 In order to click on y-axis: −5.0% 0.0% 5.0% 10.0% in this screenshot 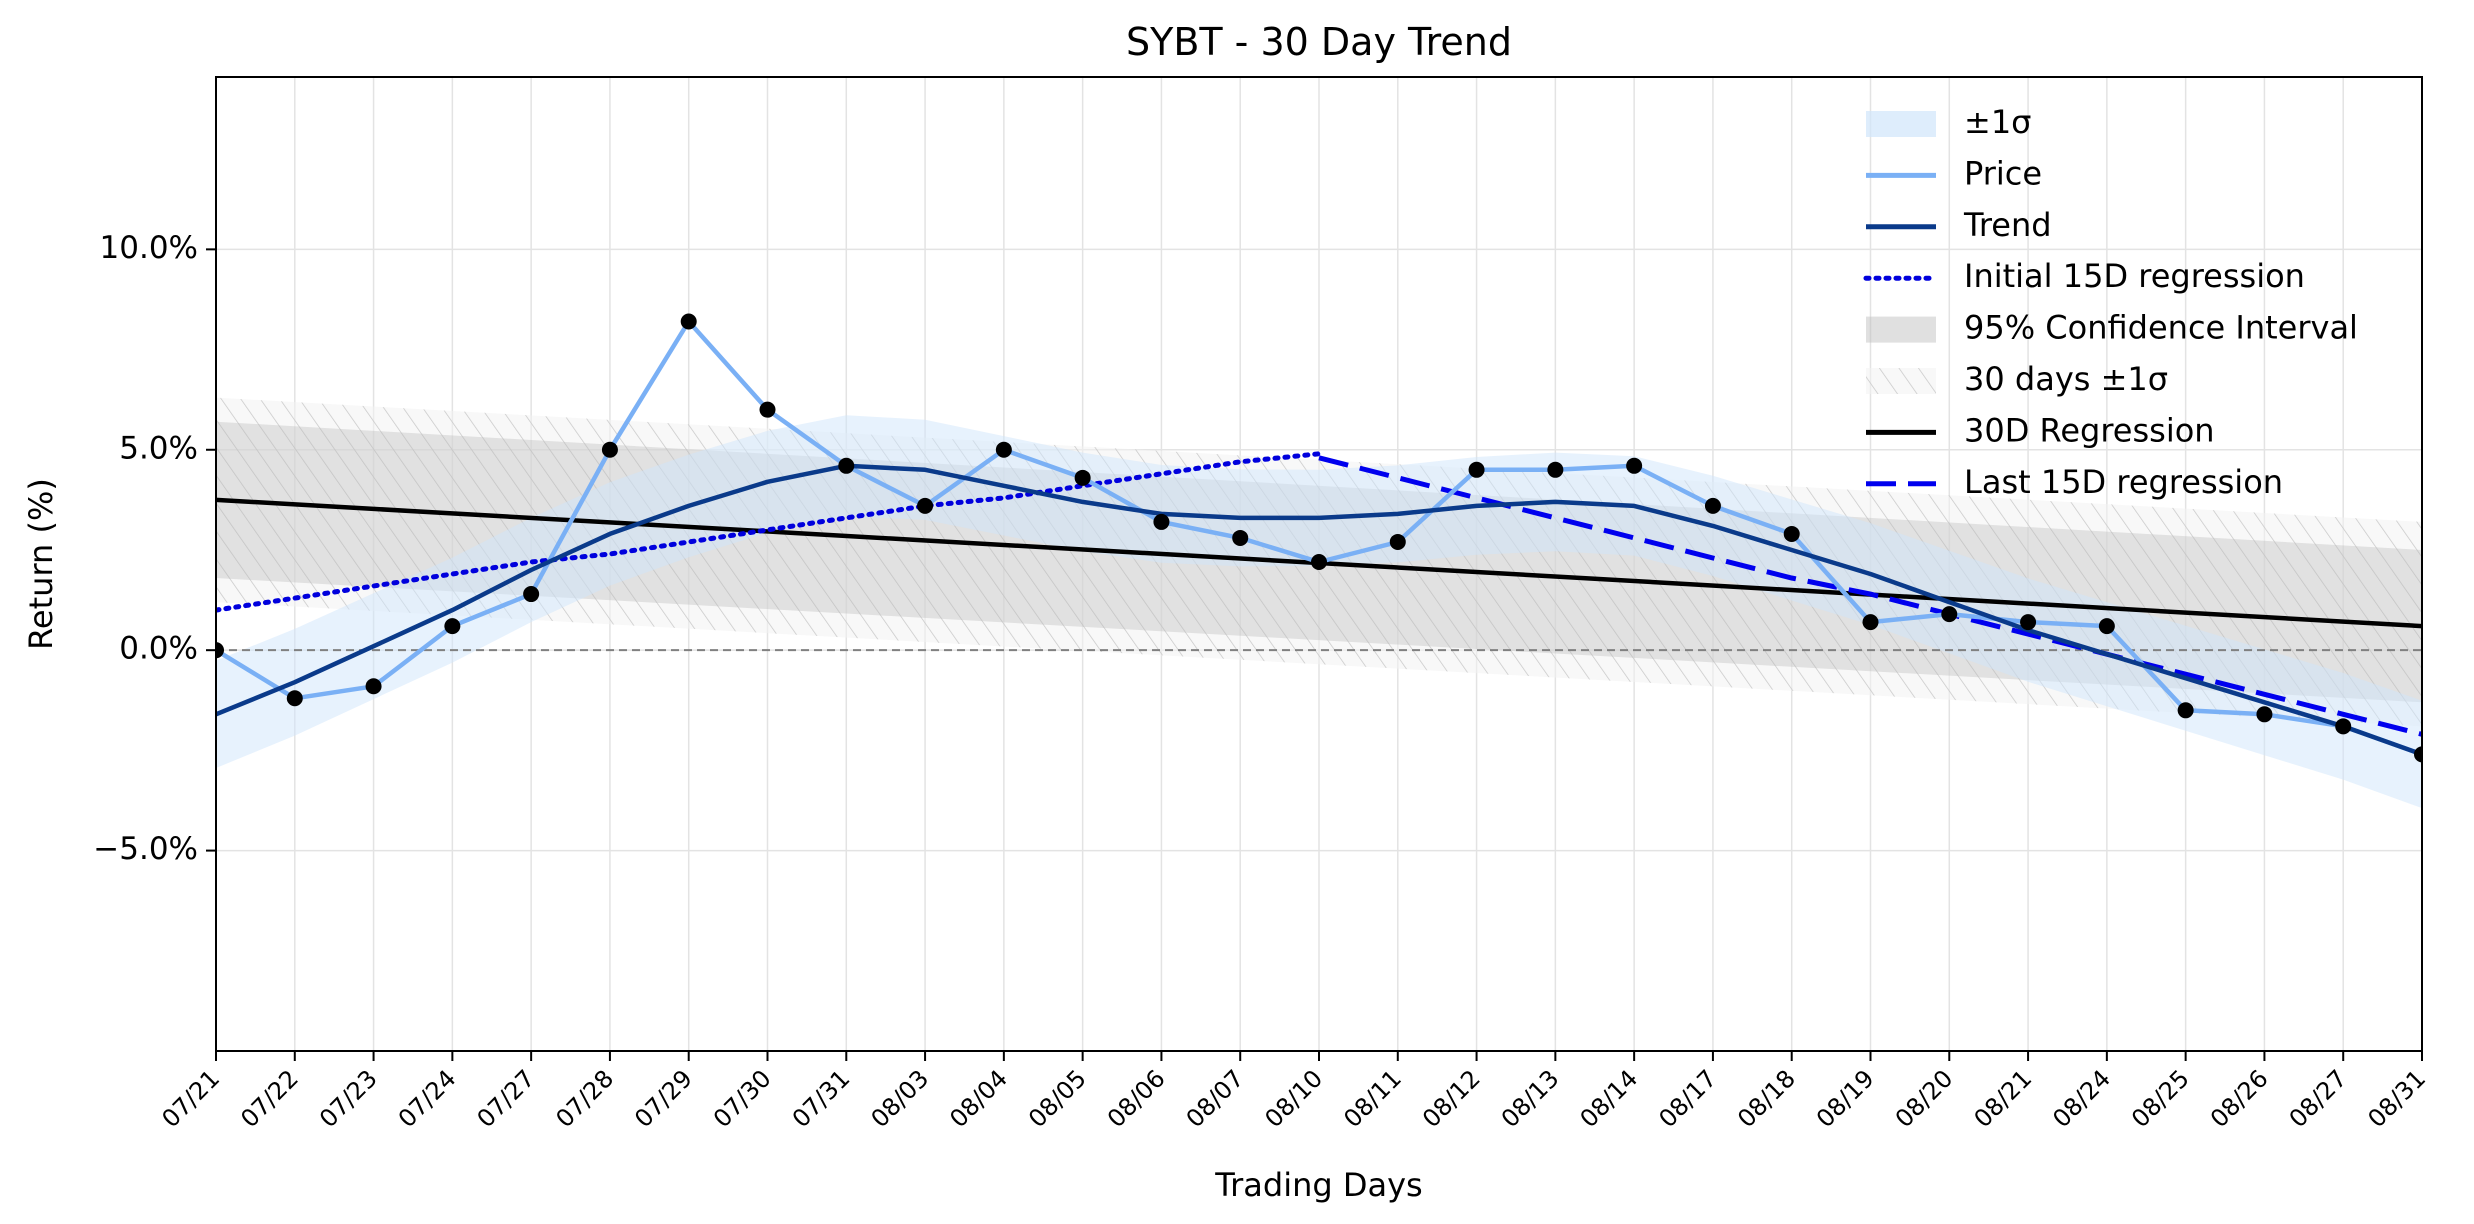, I will do `click(154, 548)`.